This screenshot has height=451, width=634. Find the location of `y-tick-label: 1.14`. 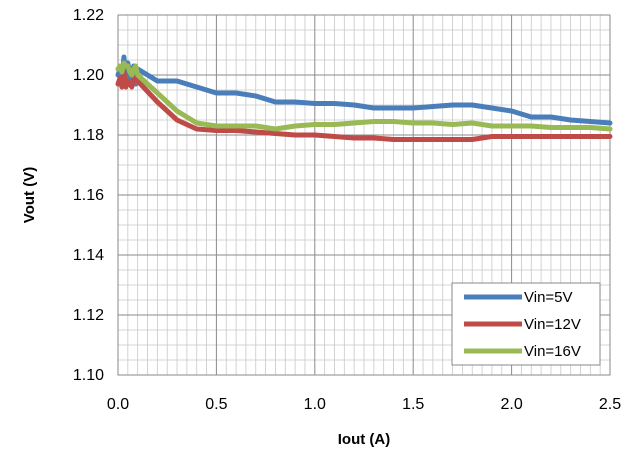

y-tick-label: 1.14 is located at coordinates (88, 255).